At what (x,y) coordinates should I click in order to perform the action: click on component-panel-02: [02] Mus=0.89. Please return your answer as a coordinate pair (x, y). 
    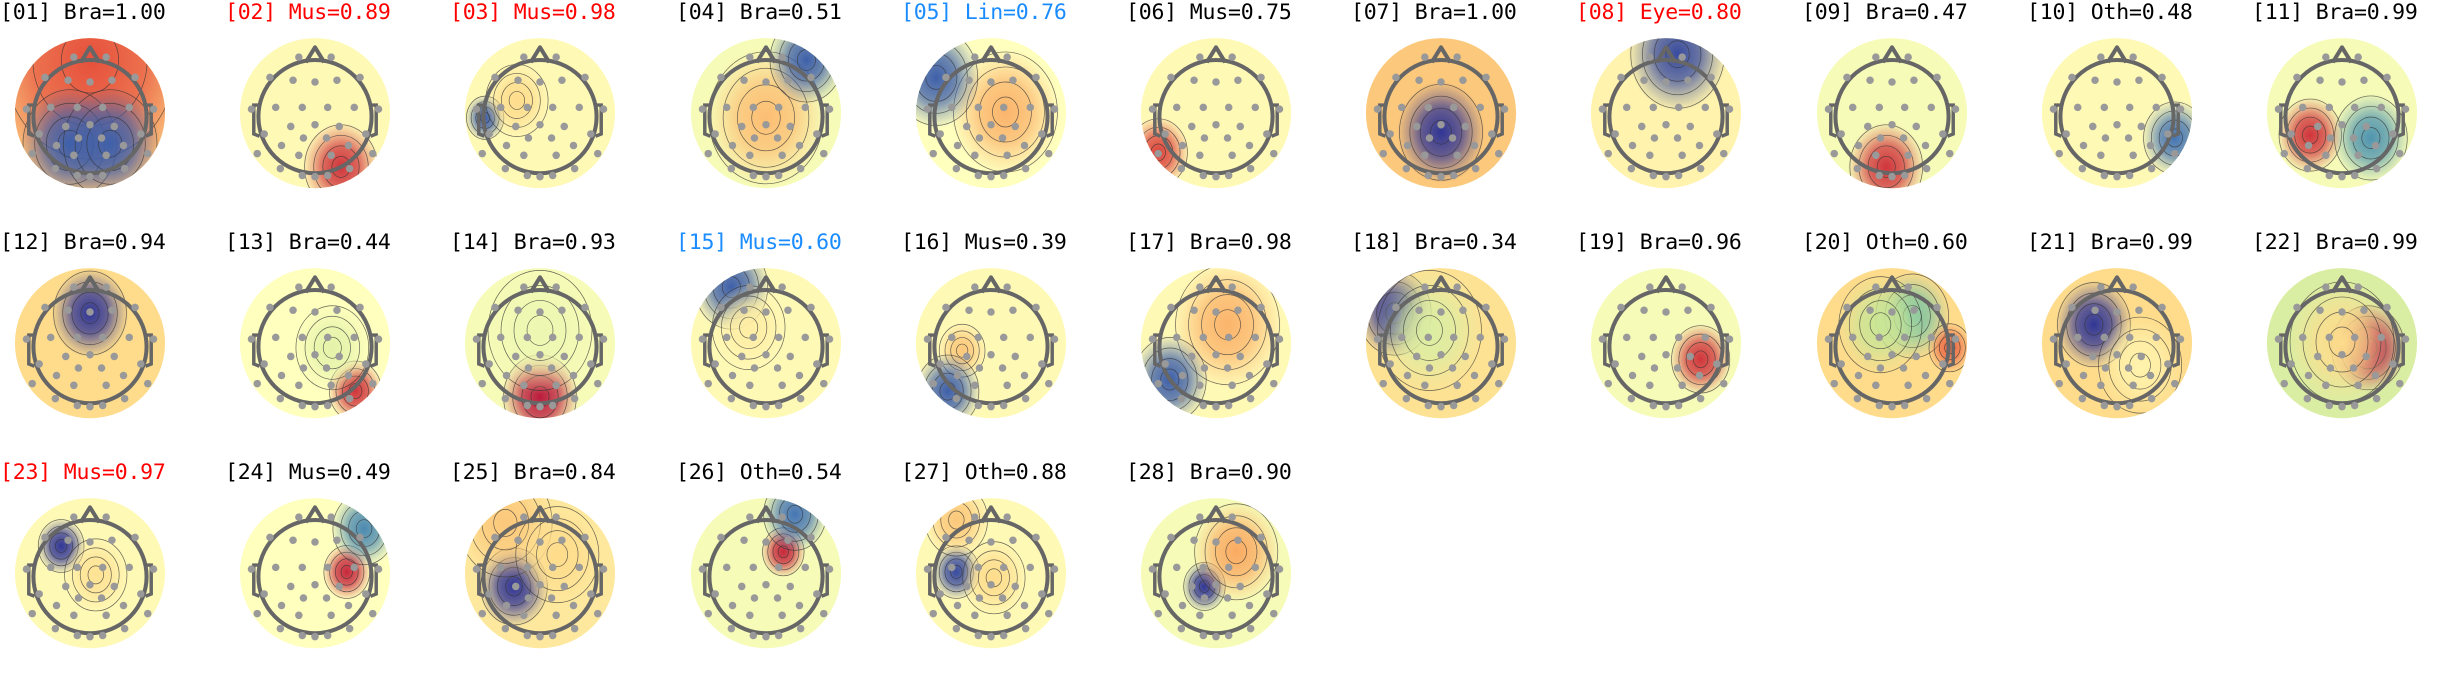
    Looking at the image, I should click on (337, 115).